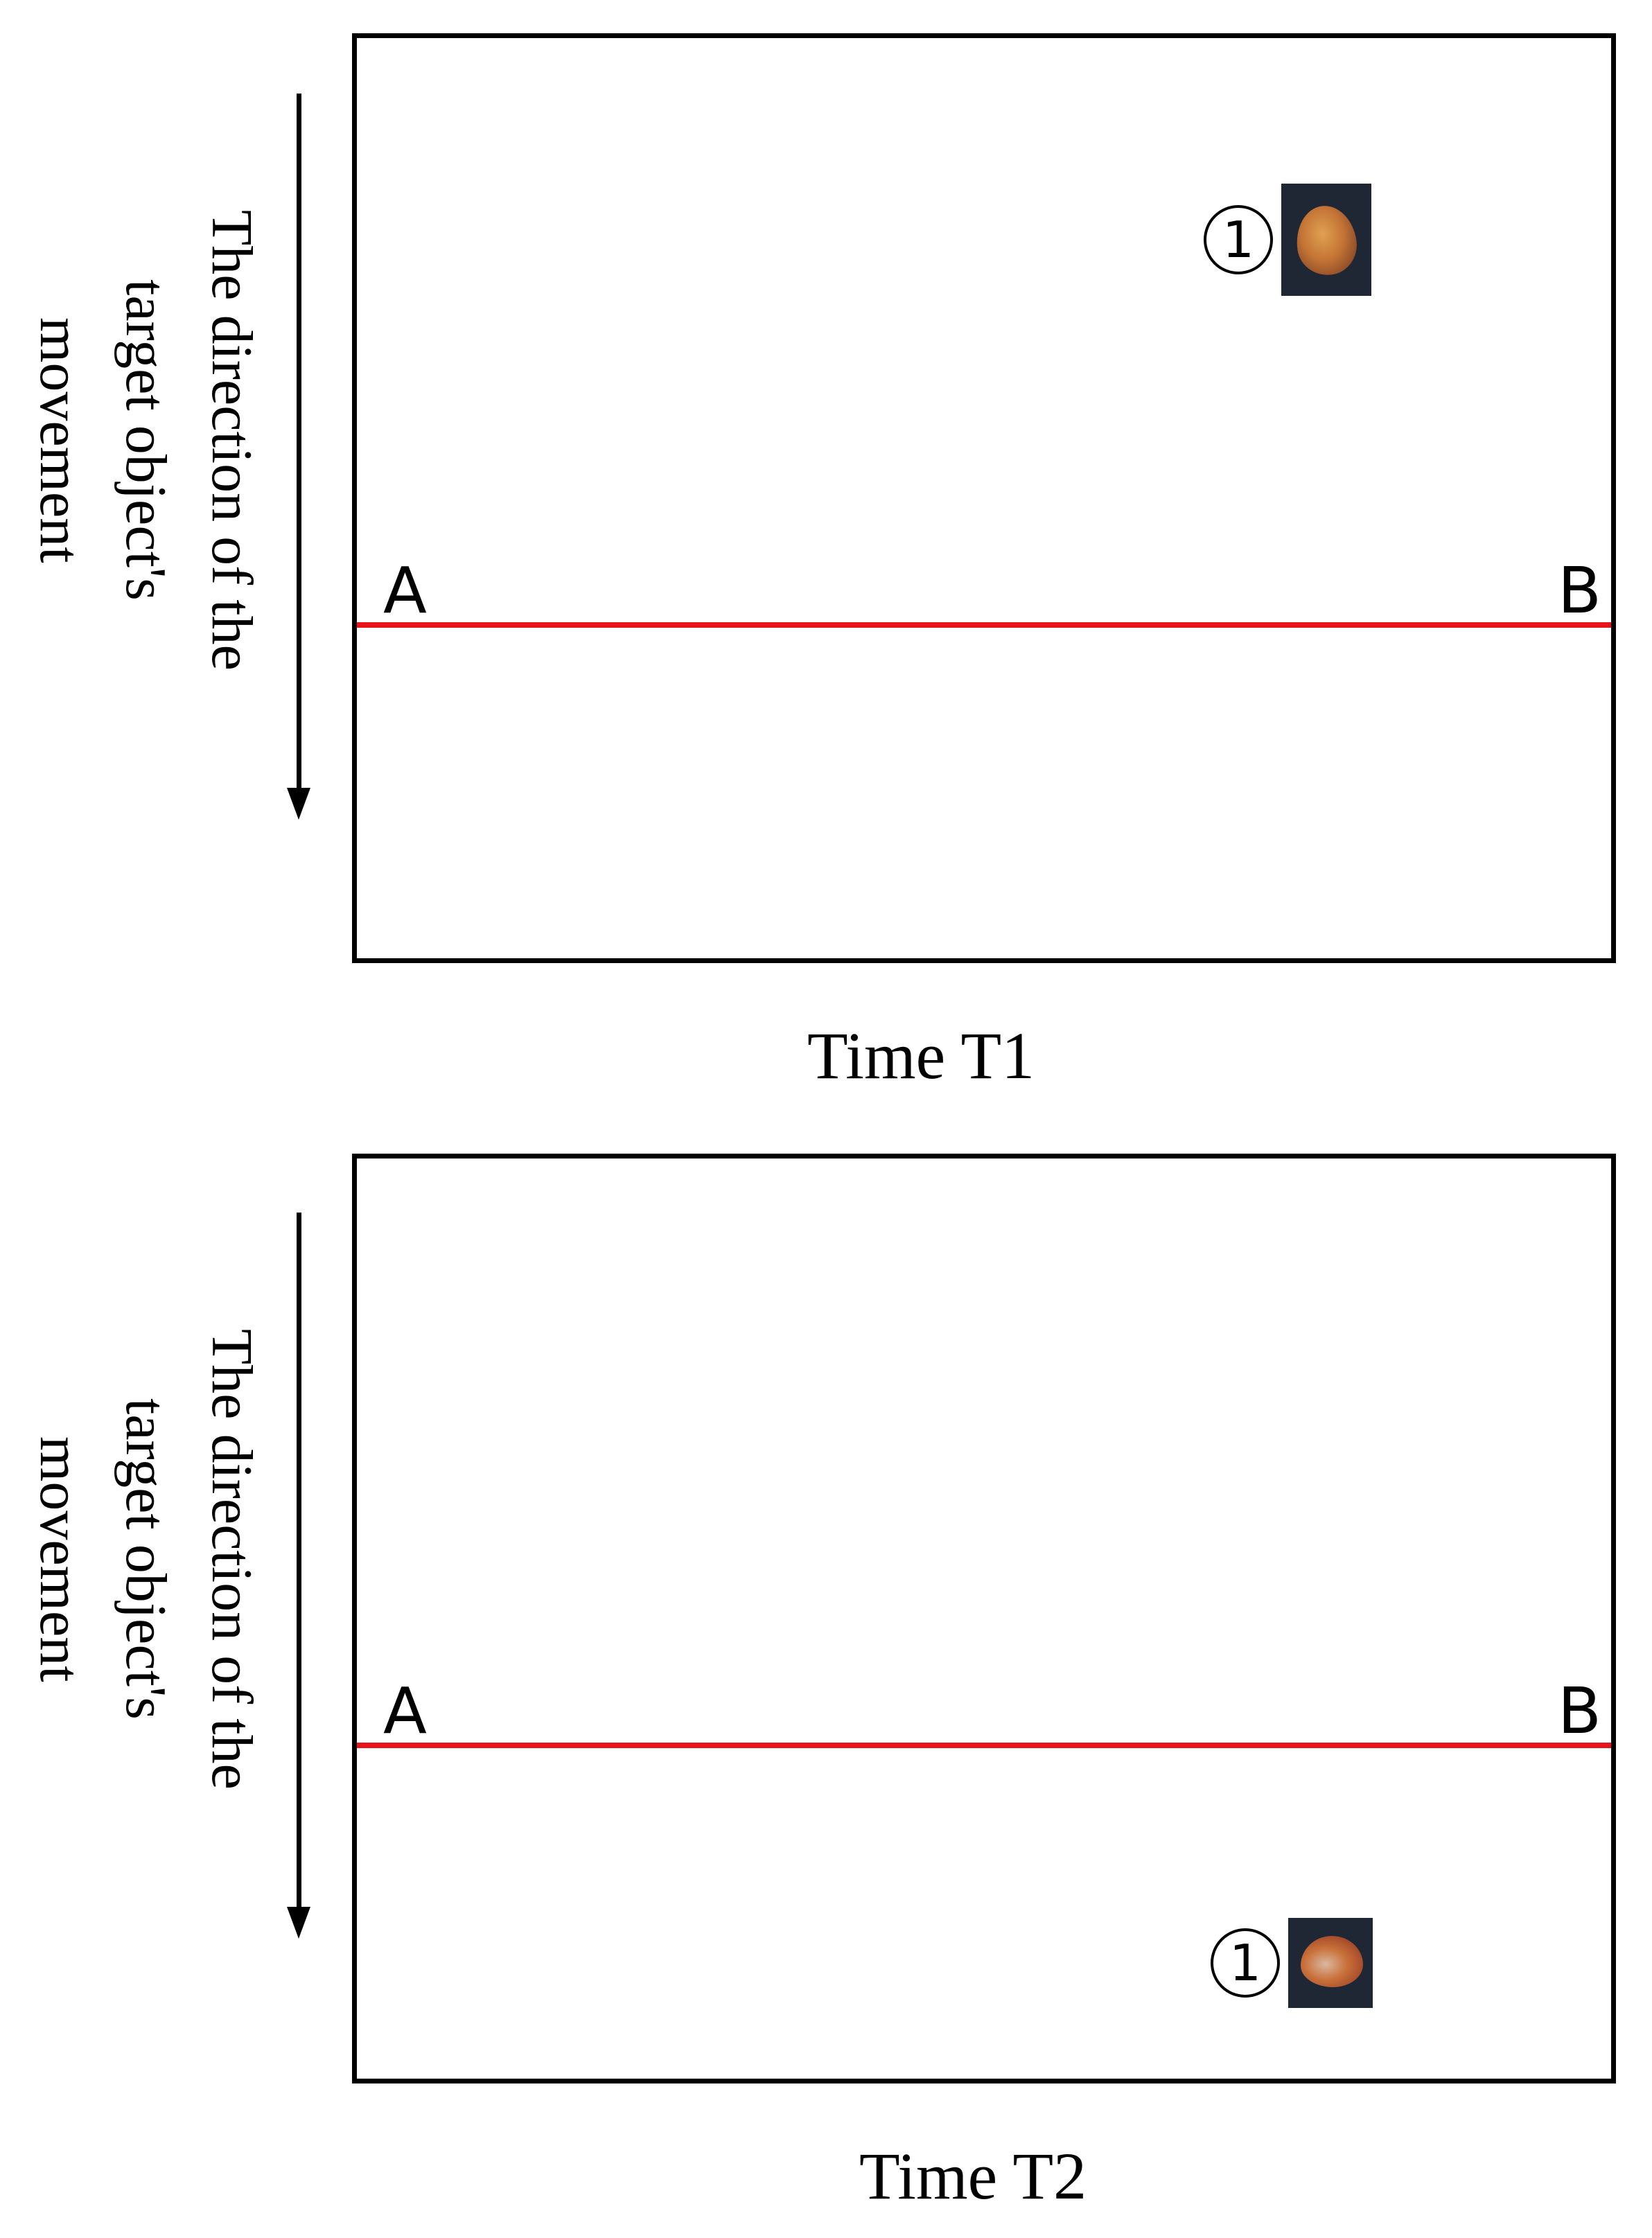  I want to click on time-caption: Time T2, so click(973, 2176).